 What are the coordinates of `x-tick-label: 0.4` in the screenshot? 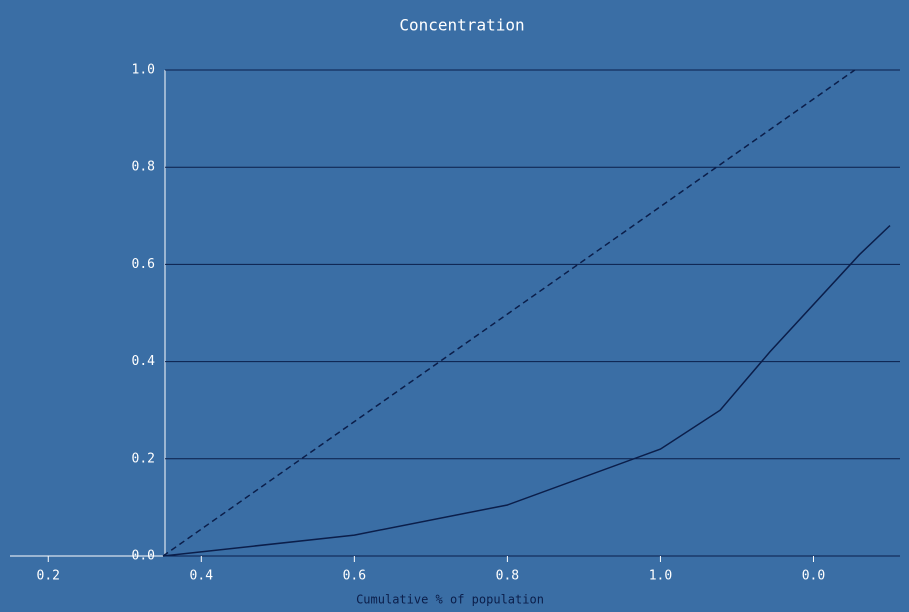 It's located at (202, 576).